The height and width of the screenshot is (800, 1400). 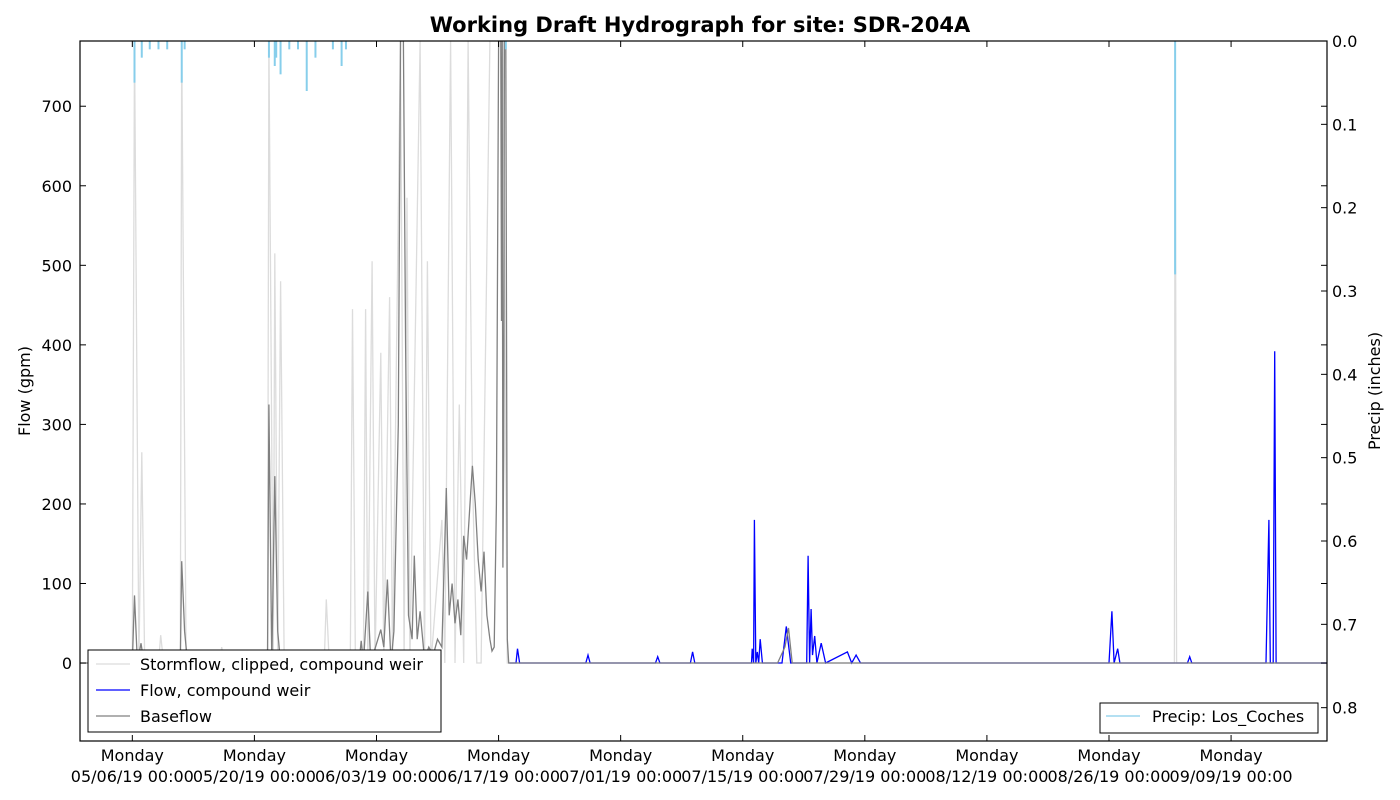 What do you see at coordinates (225, 690) in the screenshot?
I see `legend-label-flow: Flow, compound weir` at bounding box center [225, 690].